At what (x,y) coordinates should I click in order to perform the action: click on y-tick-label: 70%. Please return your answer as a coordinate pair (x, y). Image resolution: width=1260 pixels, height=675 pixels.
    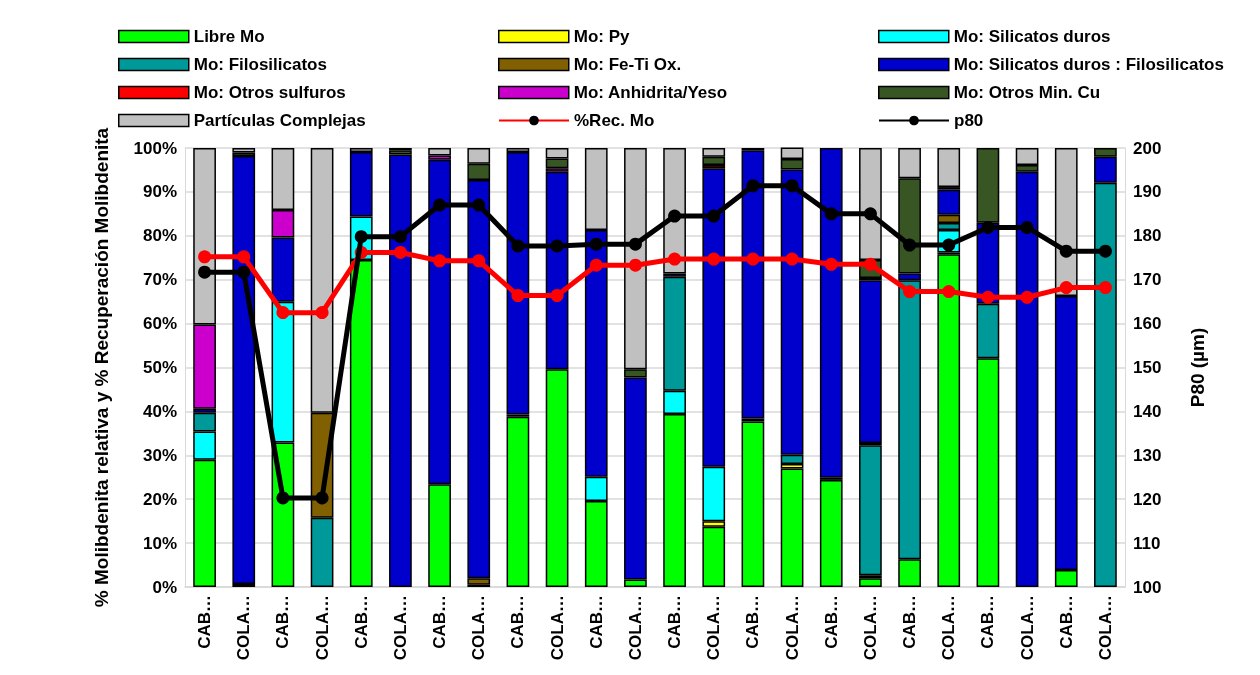
    Looking at the image, I should click on (159, 280).